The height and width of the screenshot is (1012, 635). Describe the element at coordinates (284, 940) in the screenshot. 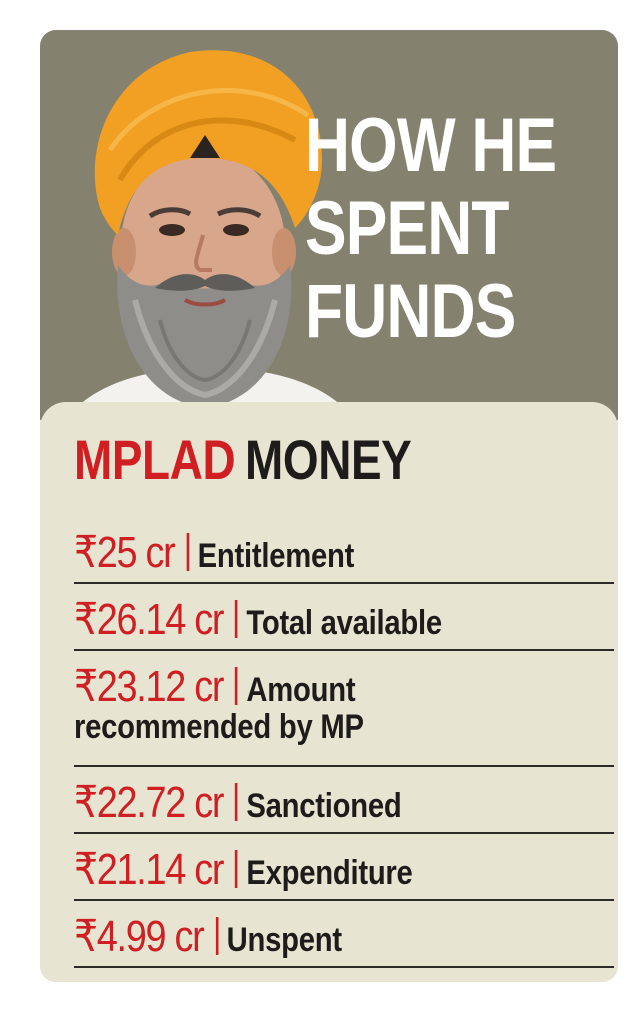

I see `row-label: Unspent` at that location.